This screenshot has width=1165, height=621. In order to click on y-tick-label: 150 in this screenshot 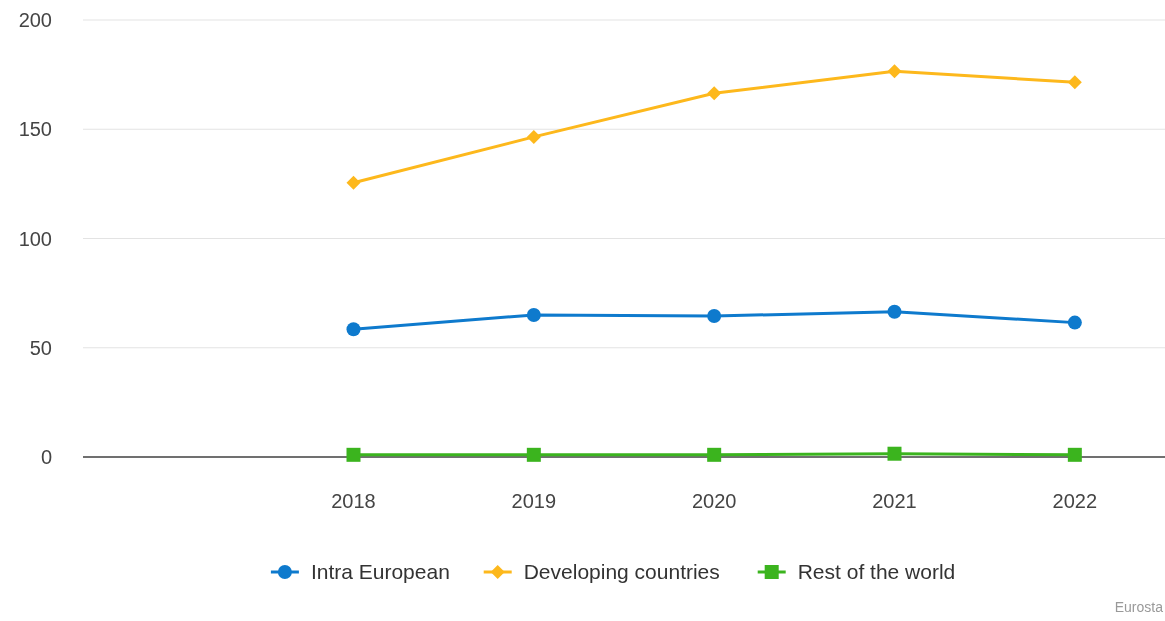, I will do `click(35, 129)`.